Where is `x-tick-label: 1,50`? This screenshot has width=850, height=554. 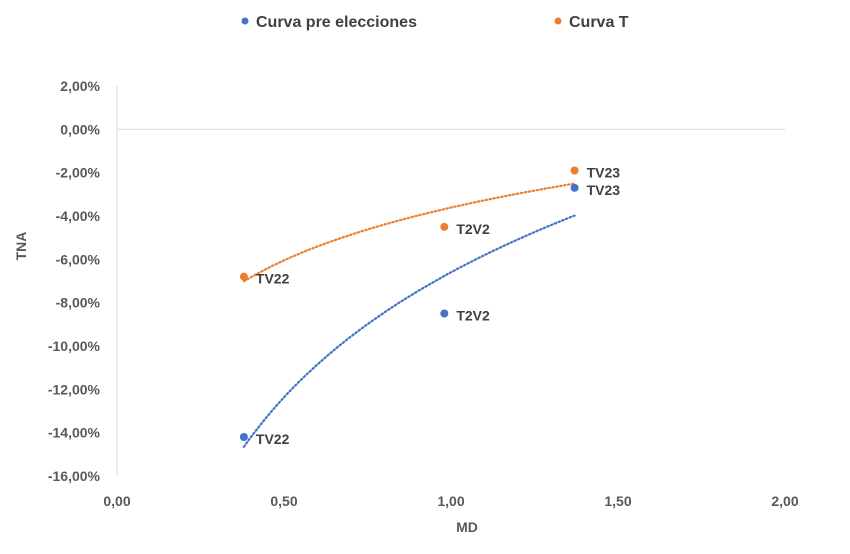 x-tick-label: 1,50 is located at coordinates (617, 501).